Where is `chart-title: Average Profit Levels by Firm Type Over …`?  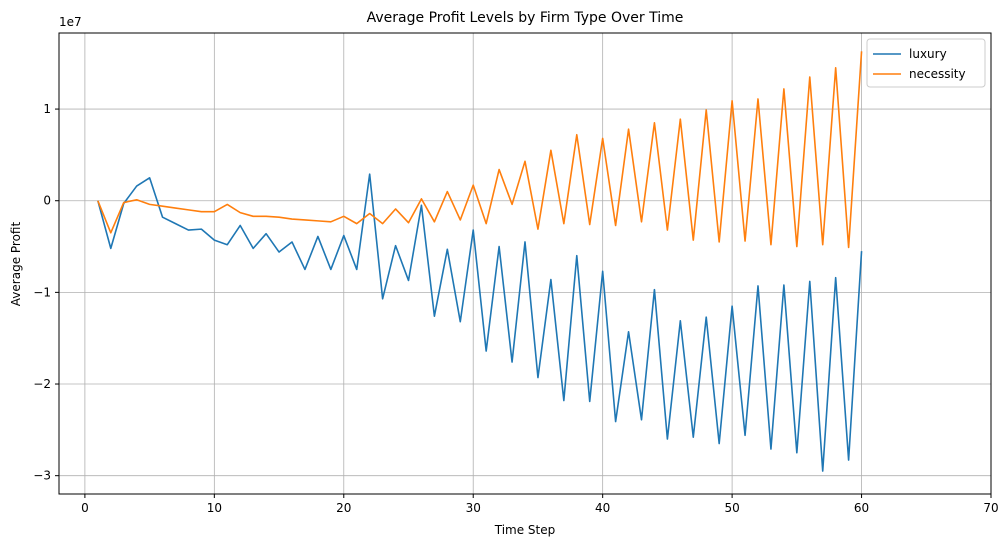
chart-title: Average Profit Levels by Firm Type Over … is located at coordinates (525, 18).